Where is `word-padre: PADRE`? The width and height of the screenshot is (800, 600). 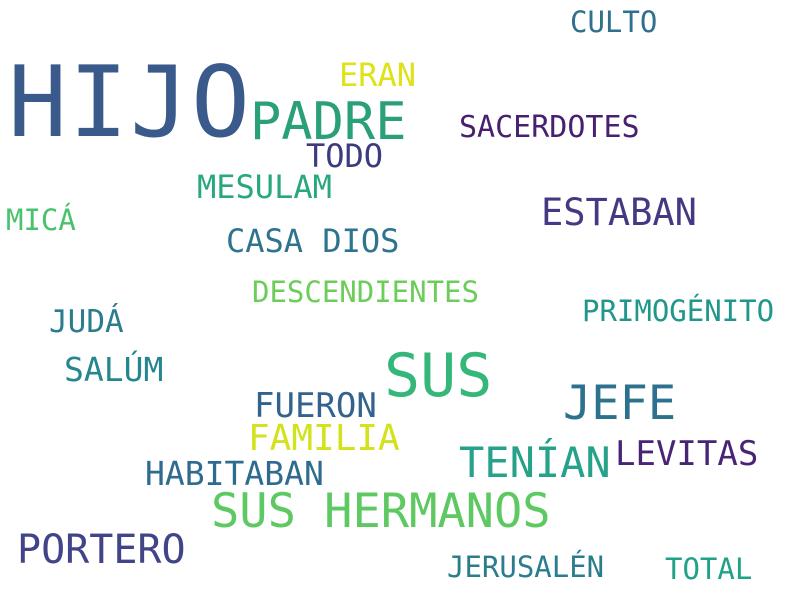 word-padre: PADRE is located at coordinates (328, 122).